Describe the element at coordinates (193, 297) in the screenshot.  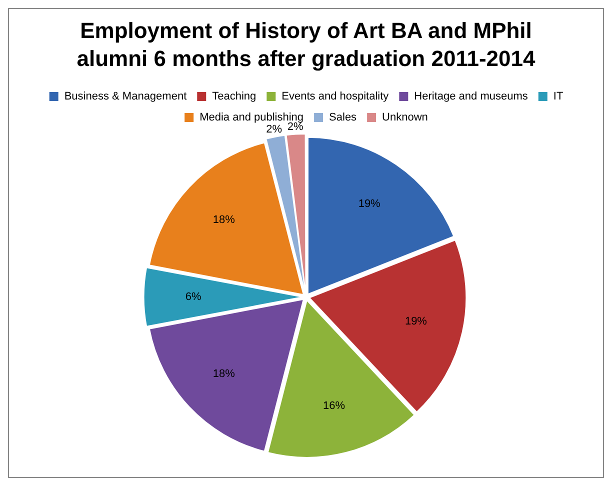
I see `data-label: 6%` at that location.